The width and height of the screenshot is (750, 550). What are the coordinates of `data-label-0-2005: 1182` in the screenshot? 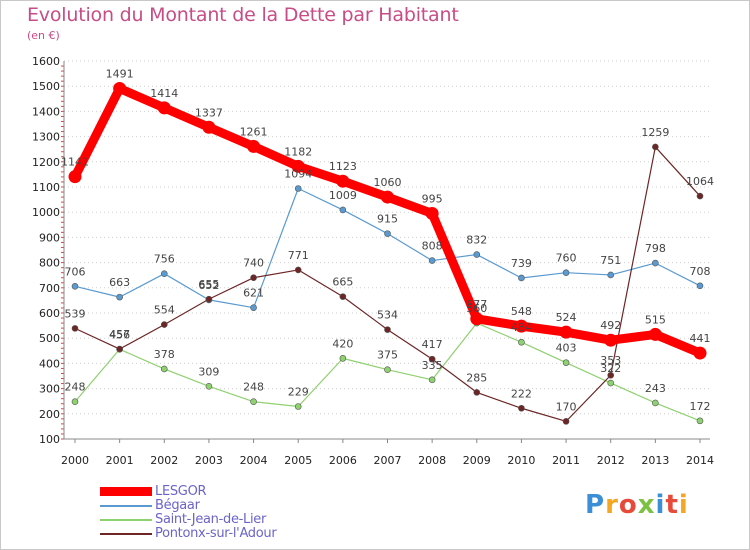 It's located at (298, 151).